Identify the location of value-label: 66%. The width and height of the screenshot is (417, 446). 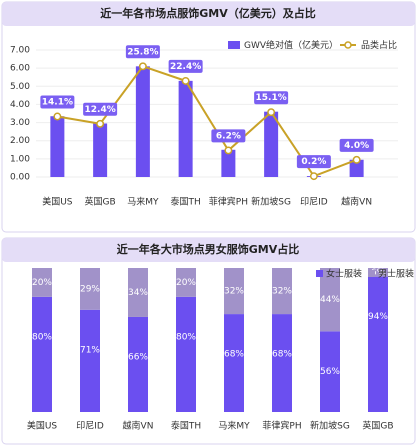
(138, 357).